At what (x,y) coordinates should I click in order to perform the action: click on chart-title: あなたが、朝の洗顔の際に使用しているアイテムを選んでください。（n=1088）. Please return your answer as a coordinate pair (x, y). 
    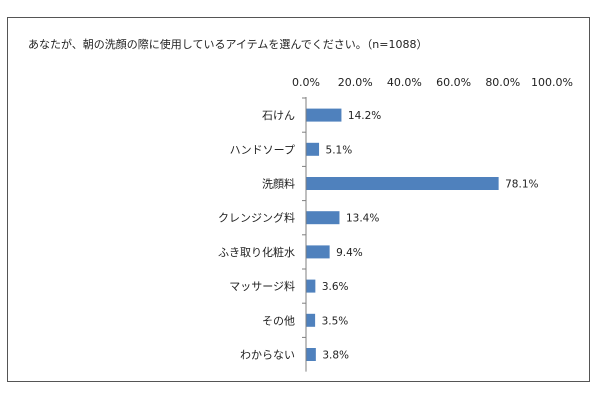
    Looking at the image, I should click on (228, 44).